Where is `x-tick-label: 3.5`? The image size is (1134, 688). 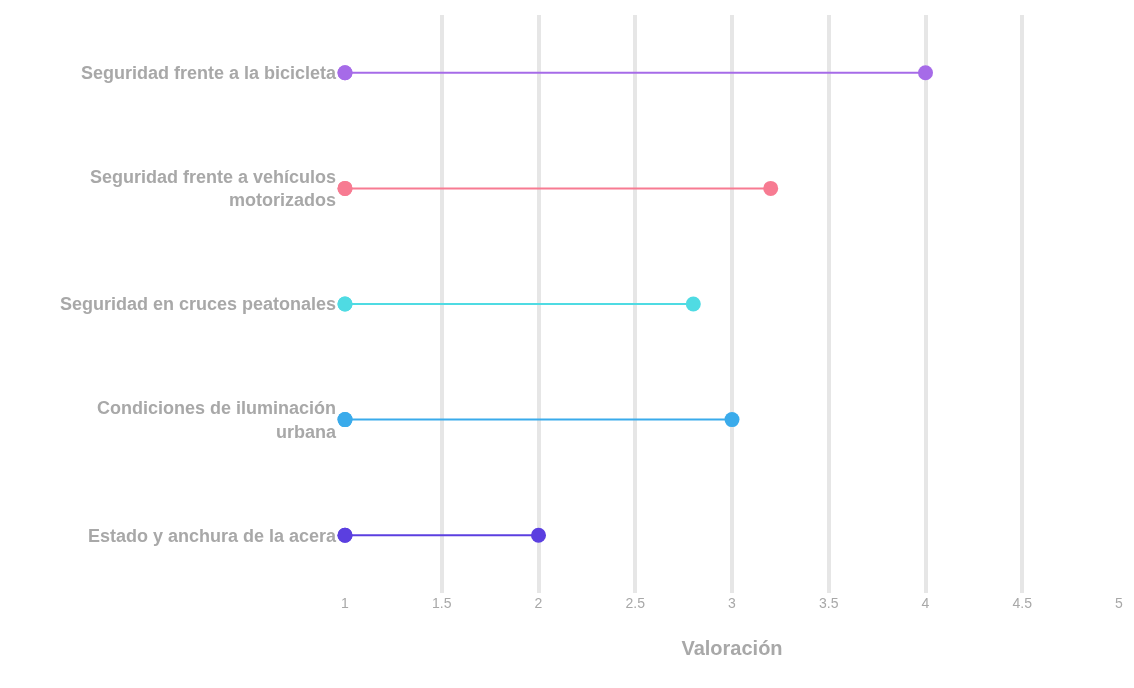 x-tick-label: 3.5 is located at coordinates (829, 603).